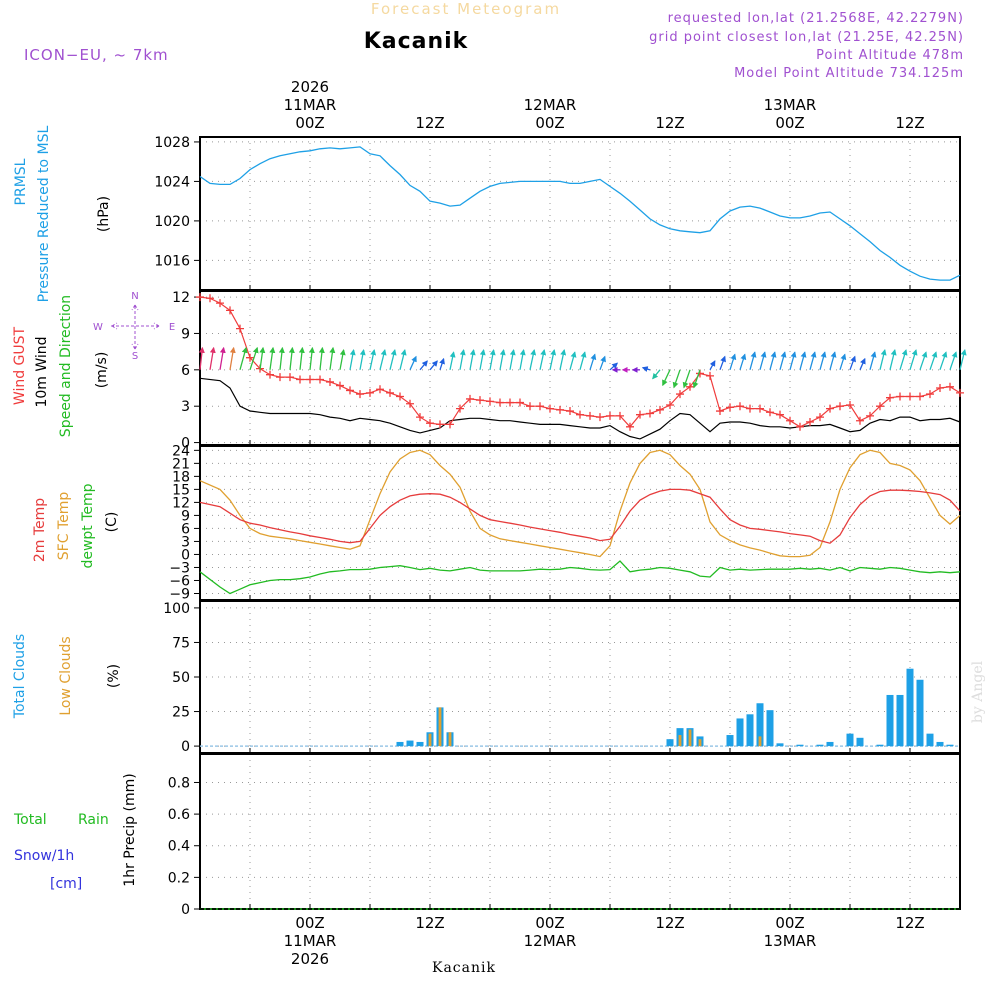 The width and height of the screenshot is (1000, 1000). Describe the element at coordinates (104, 214) in the screenshot. I see `pressure-unit: (hPa)` at that location.